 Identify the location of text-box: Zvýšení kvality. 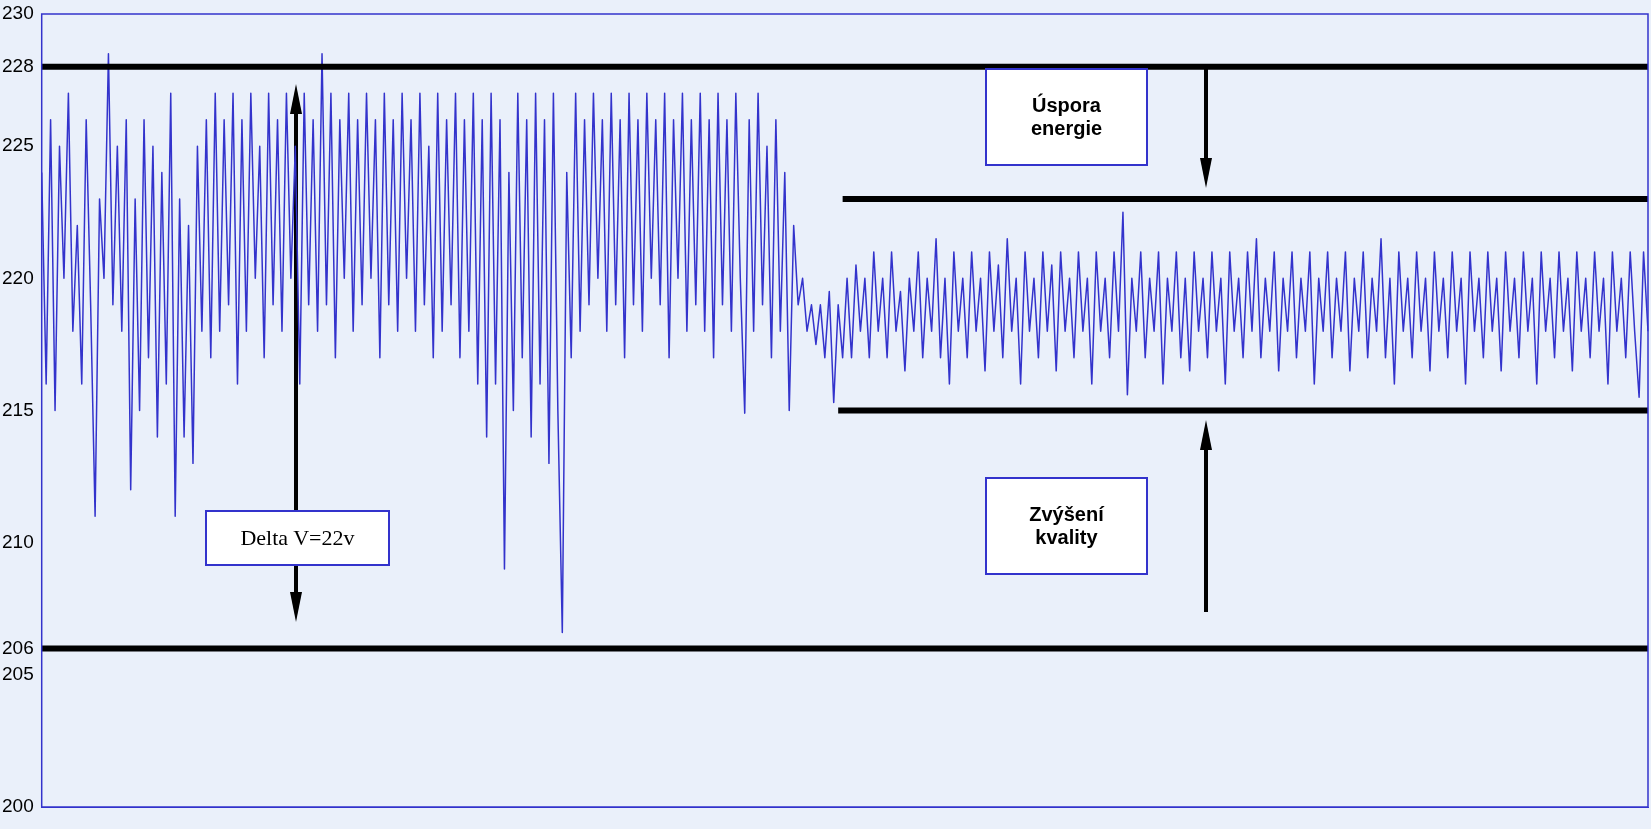
(1066, 526).